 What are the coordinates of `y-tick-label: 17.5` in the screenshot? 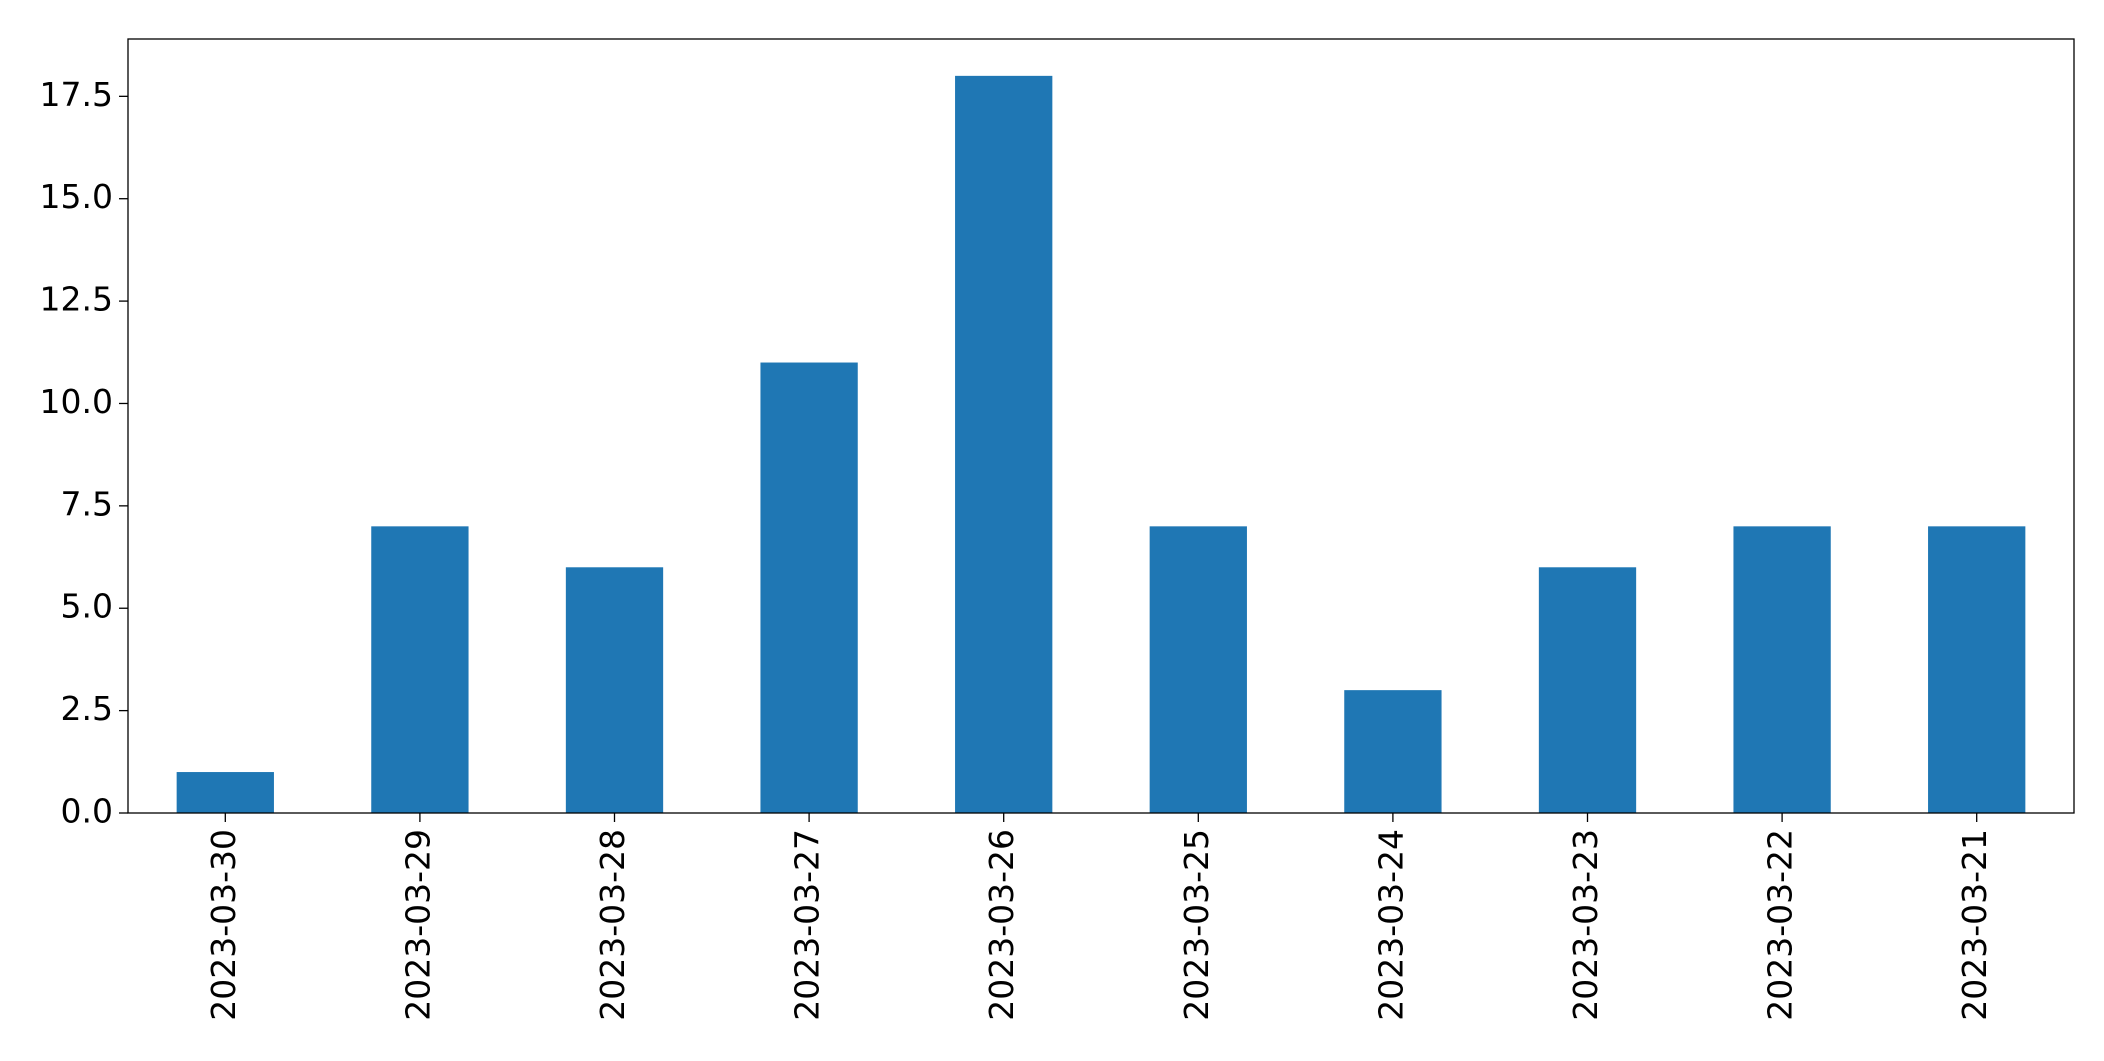 It's located at (76, 94).